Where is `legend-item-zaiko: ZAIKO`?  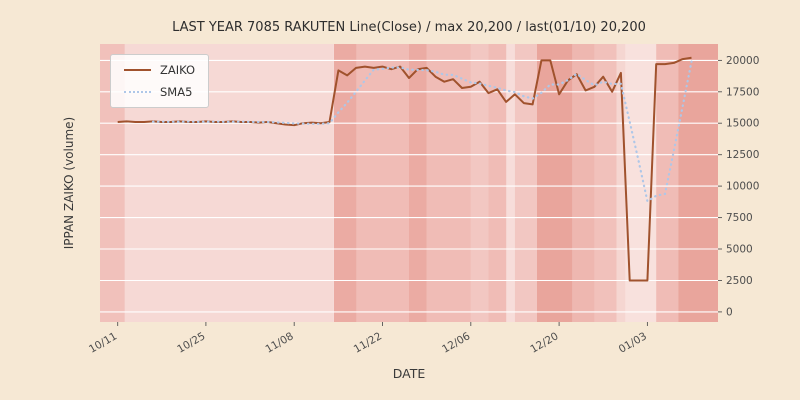 legend-item-zaiko: ZAIKO is located at coordinates (159, 70).